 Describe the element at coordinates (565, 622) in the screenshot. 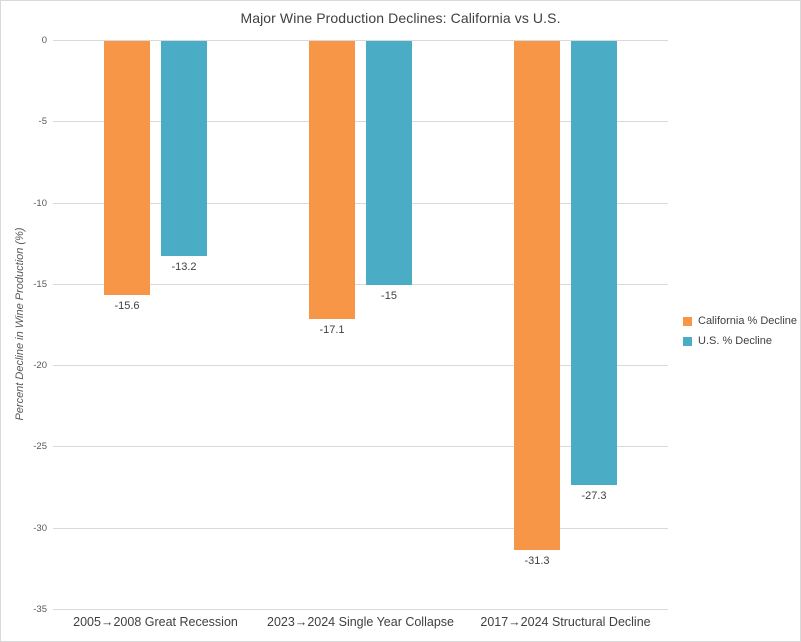

I see `x-category-label: 2017→2024 Structural Decline` at that location.